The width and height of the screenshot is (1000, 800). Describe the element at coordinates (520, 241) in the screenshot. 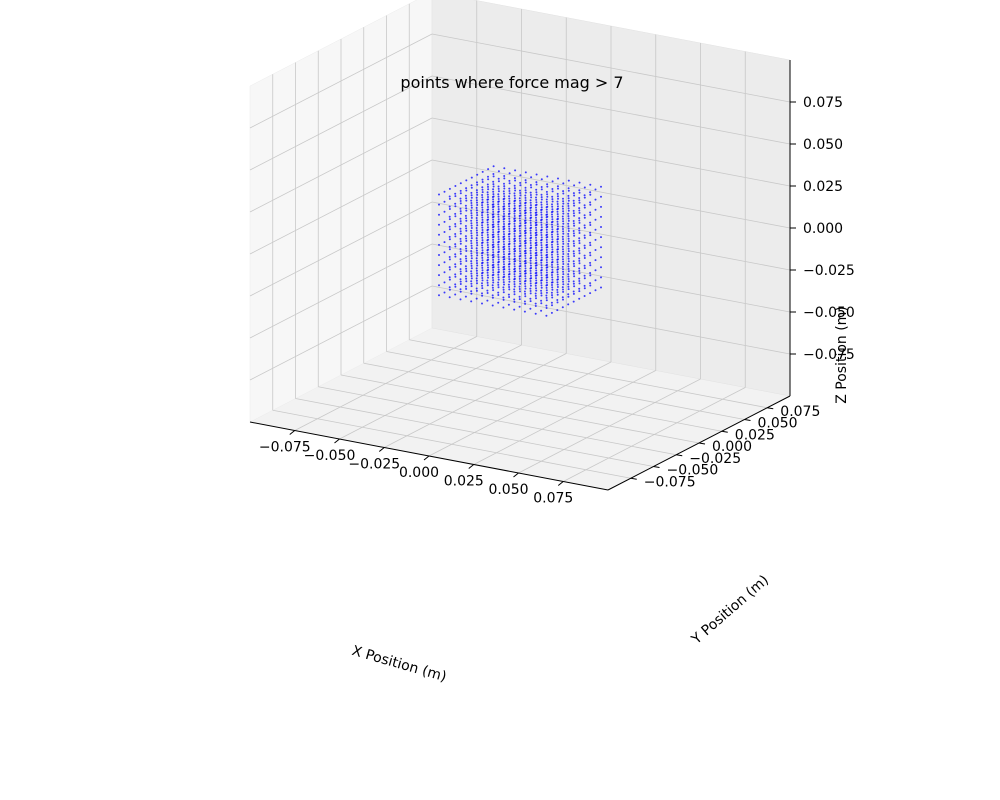

I see `scatter-points` at that location.